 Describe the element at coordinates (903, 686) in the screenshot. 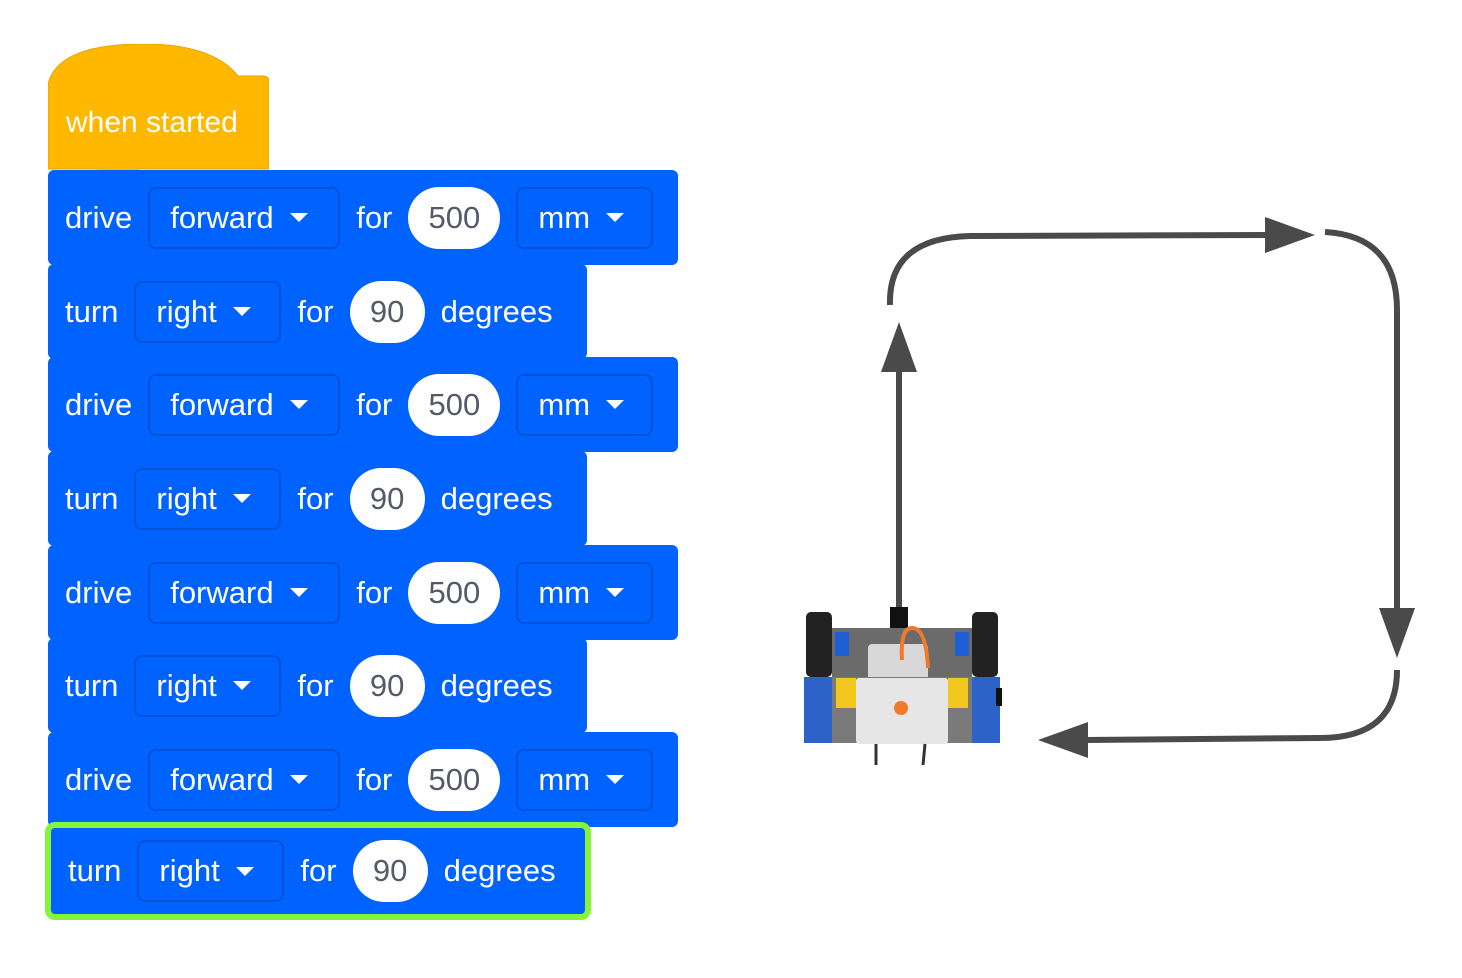

I see `robot-icon` at that location.